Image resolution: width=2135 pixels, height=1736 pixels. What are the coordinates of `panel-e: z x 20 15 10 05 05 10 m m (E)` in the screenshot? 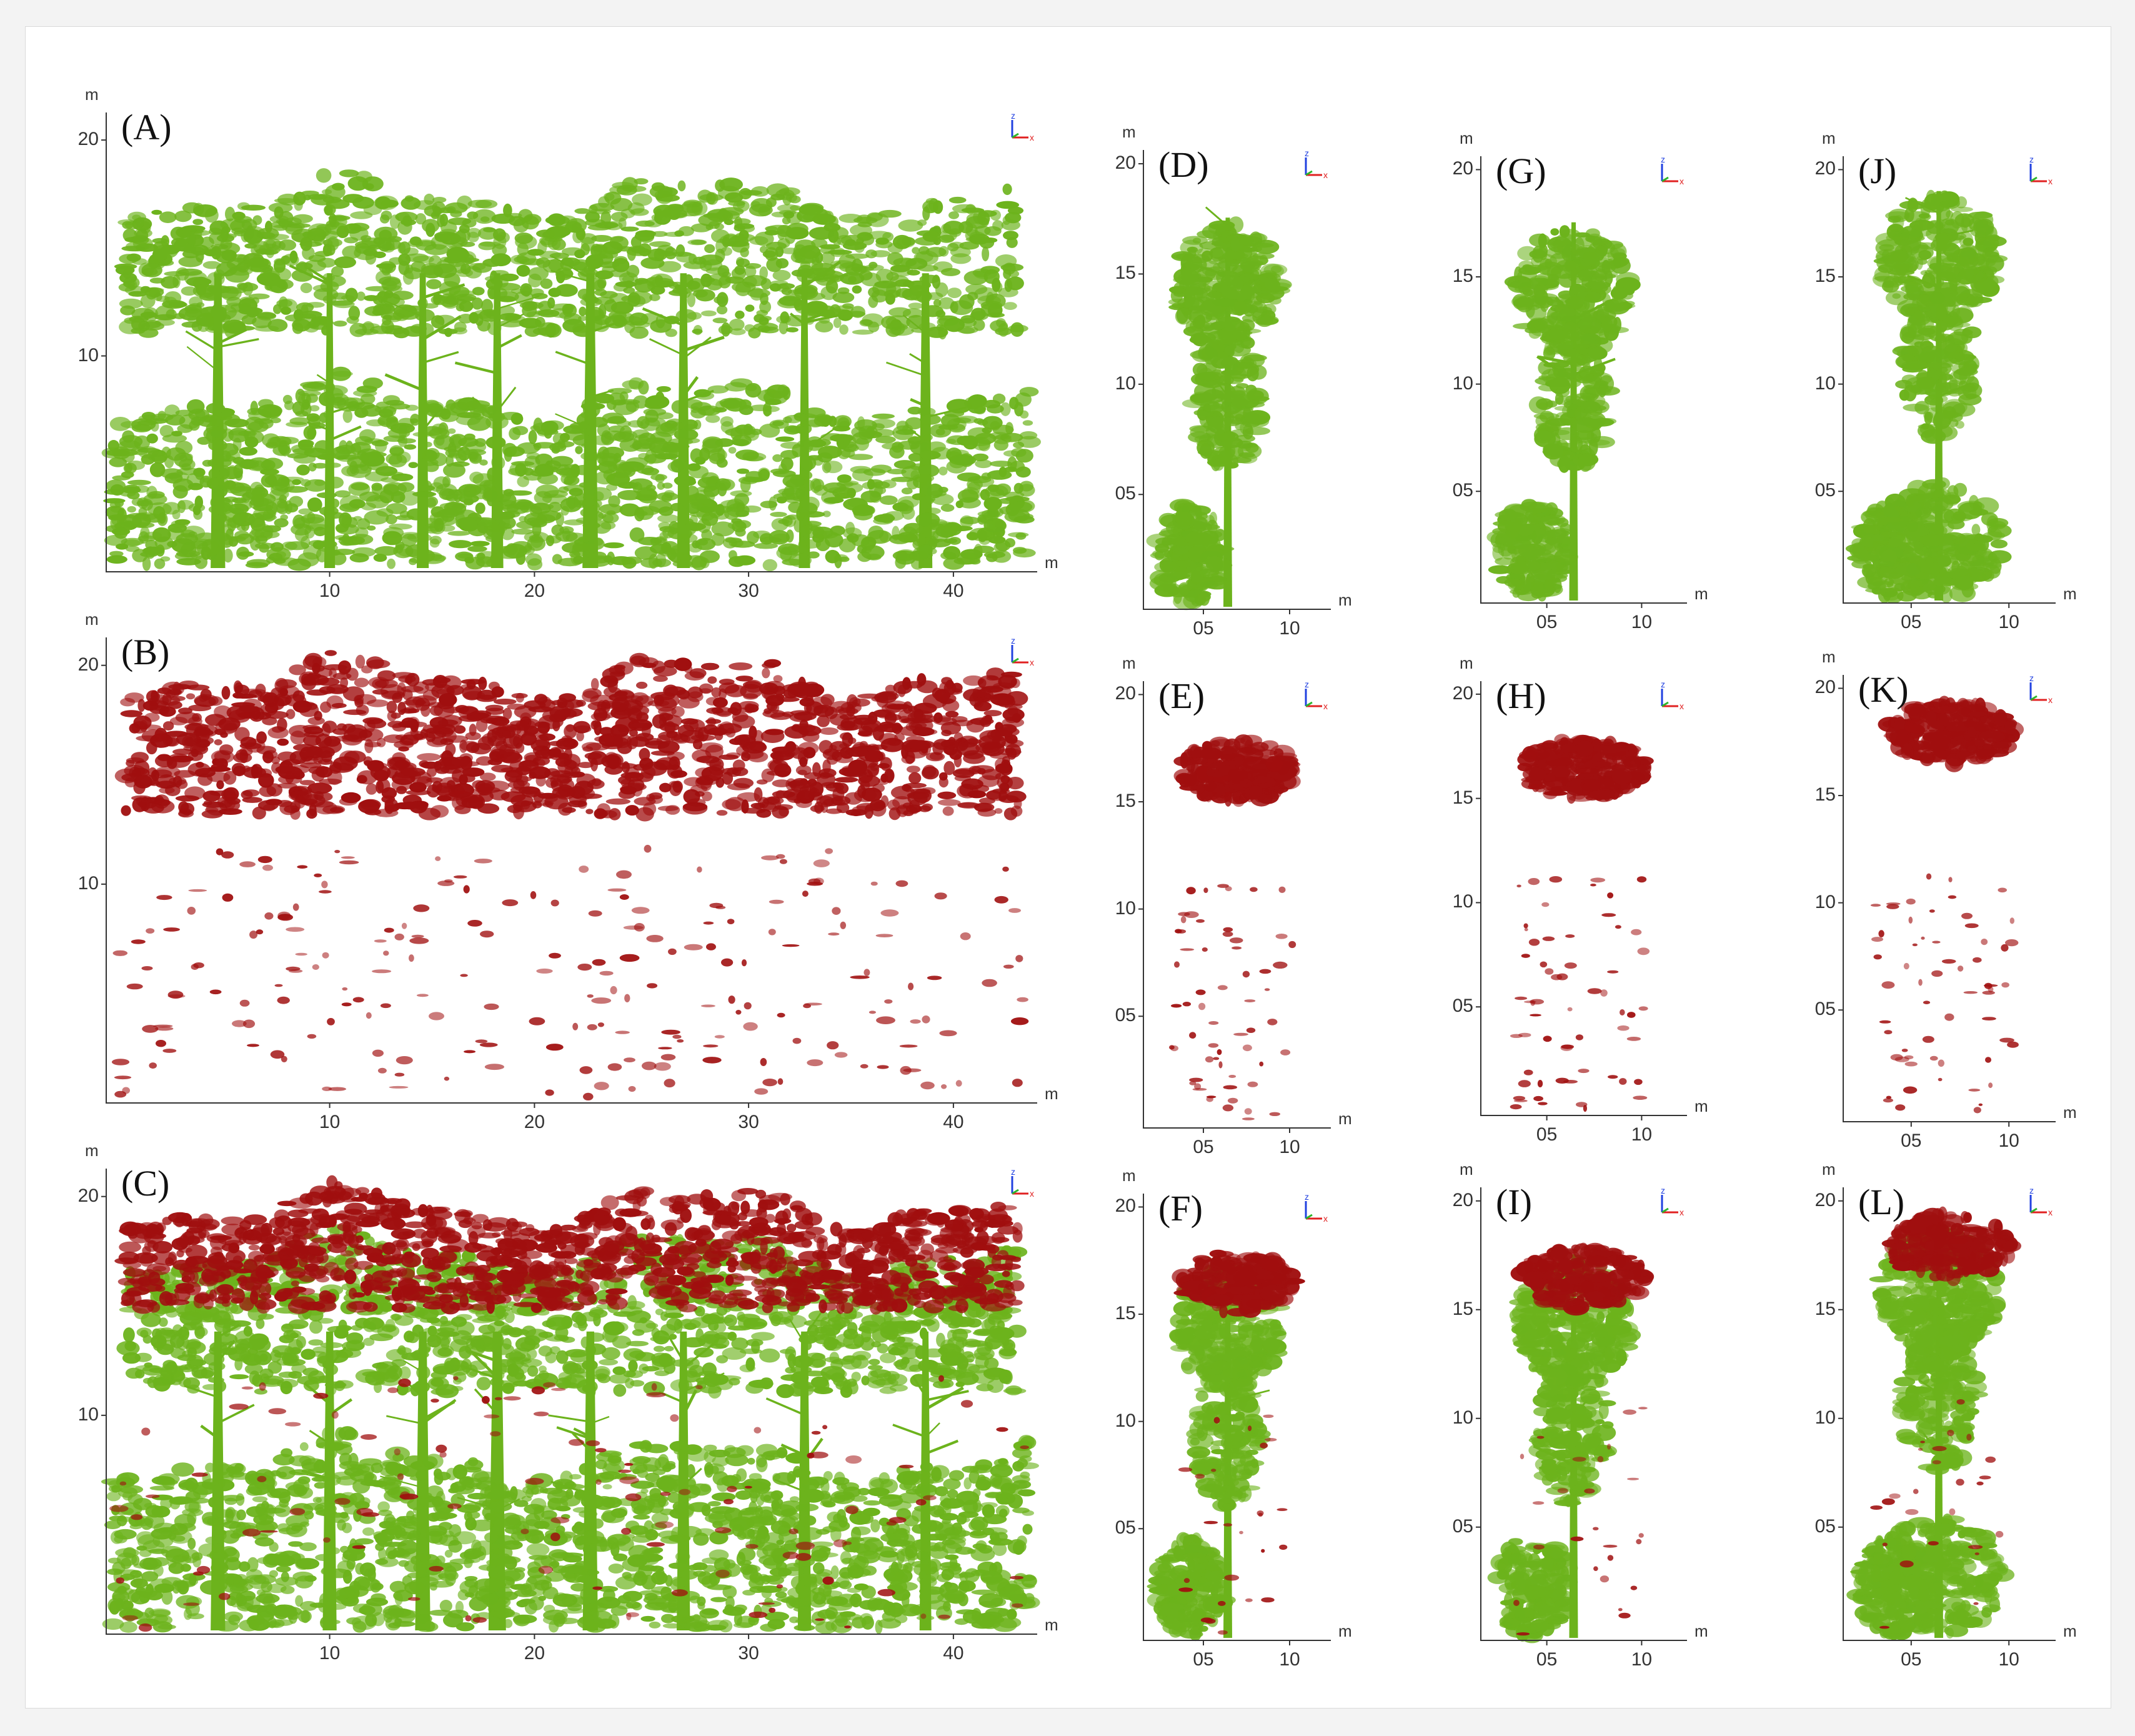 It's located at (1231, 906).